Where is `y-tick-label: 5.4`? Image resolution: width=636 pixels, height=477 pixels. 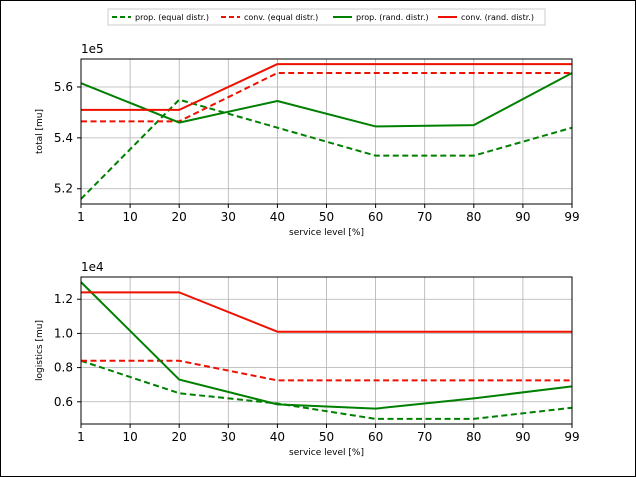
y-tick-label: 5.4 is located at coordinates (63, 138).